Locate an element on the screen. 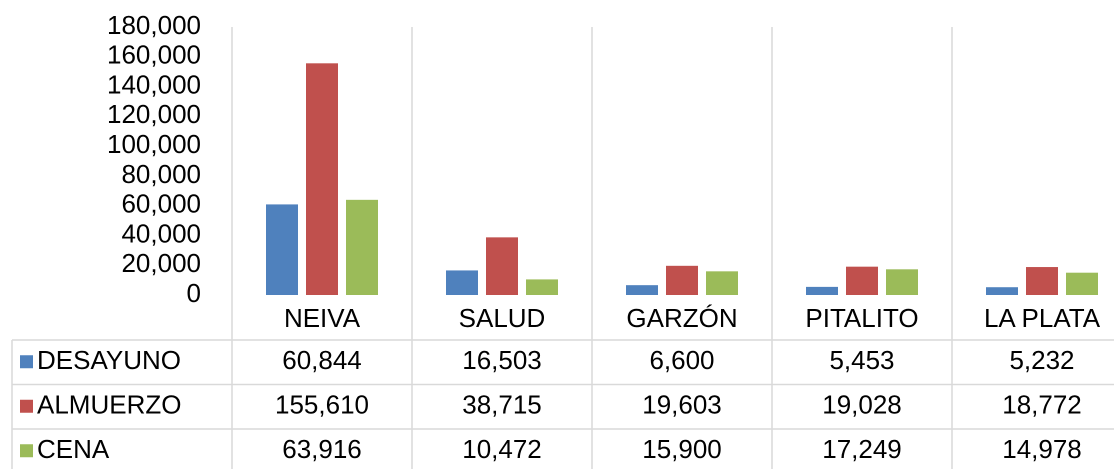  category-label: NEIVA is located at coordinates (322, 318).